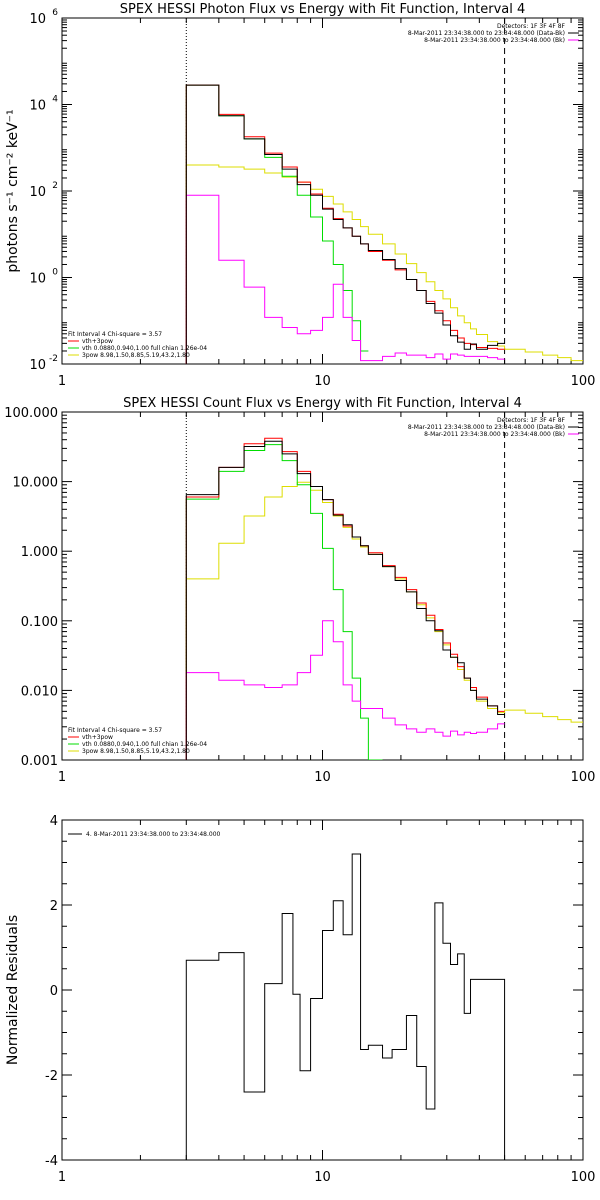  I want to click on y-tick-label: 4, so click(54, 821).